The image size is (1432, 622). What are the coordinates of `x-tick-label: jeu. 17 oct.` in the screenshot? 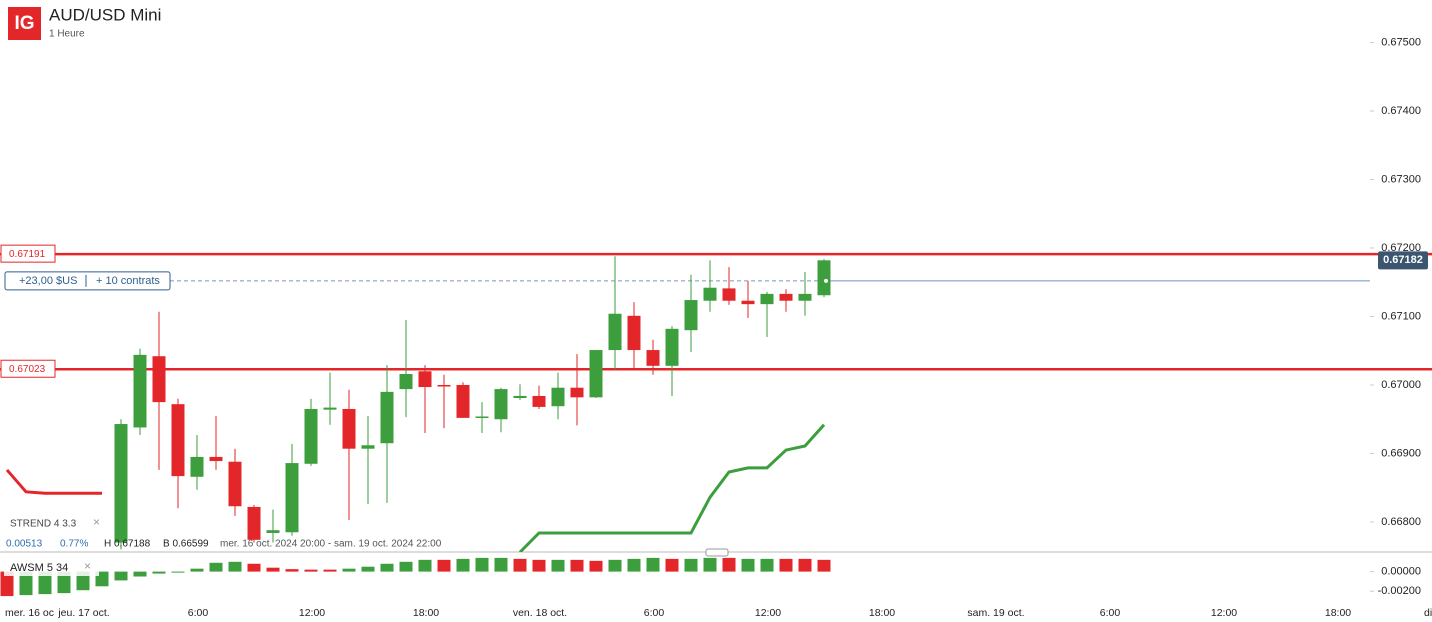 It's located at (83, 613).